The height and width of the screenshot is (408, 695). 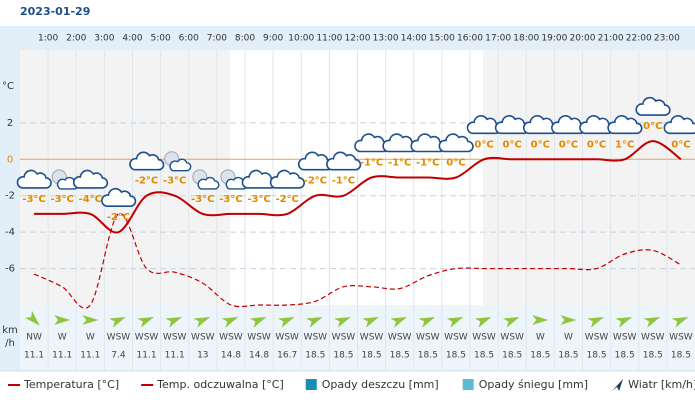 I want to click on legend-label: Temperatura [°C], so click(x=71, y=384).